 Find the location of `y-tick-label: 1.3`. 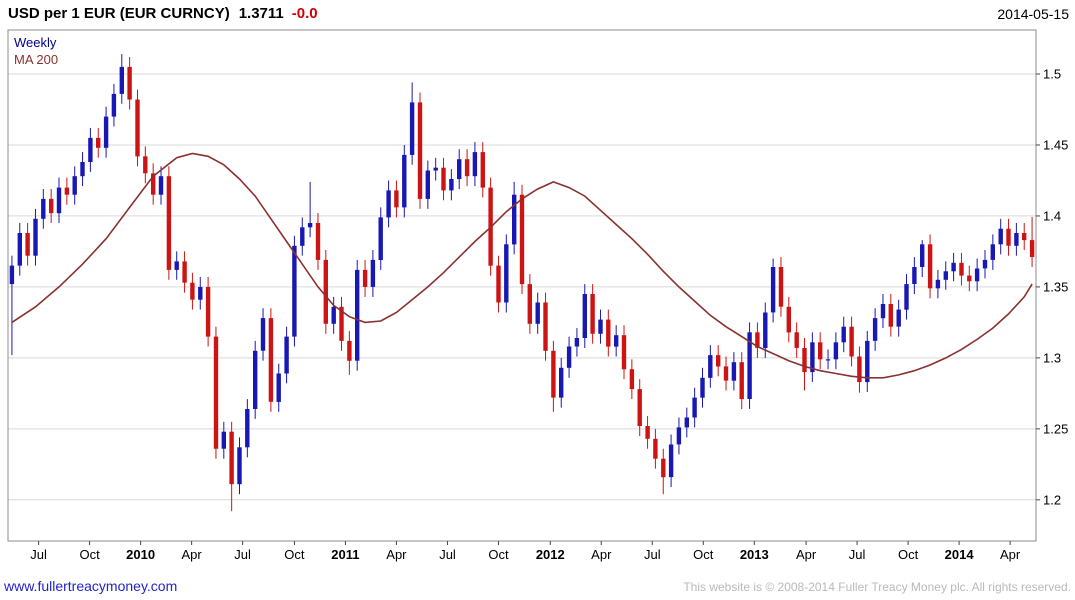

y-tick-label: 1.3 is located at coordinates (1052, 357).